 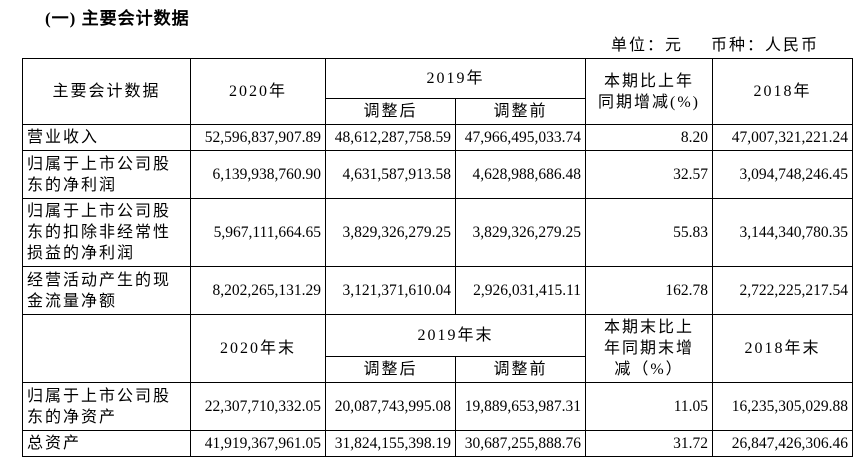 What do you see at coordinates (106, 232) in the screenshot?
I see `row-label: 归属于上市公司股东的扣除非经常性损益的净利润` at bounding box center [106, 232].